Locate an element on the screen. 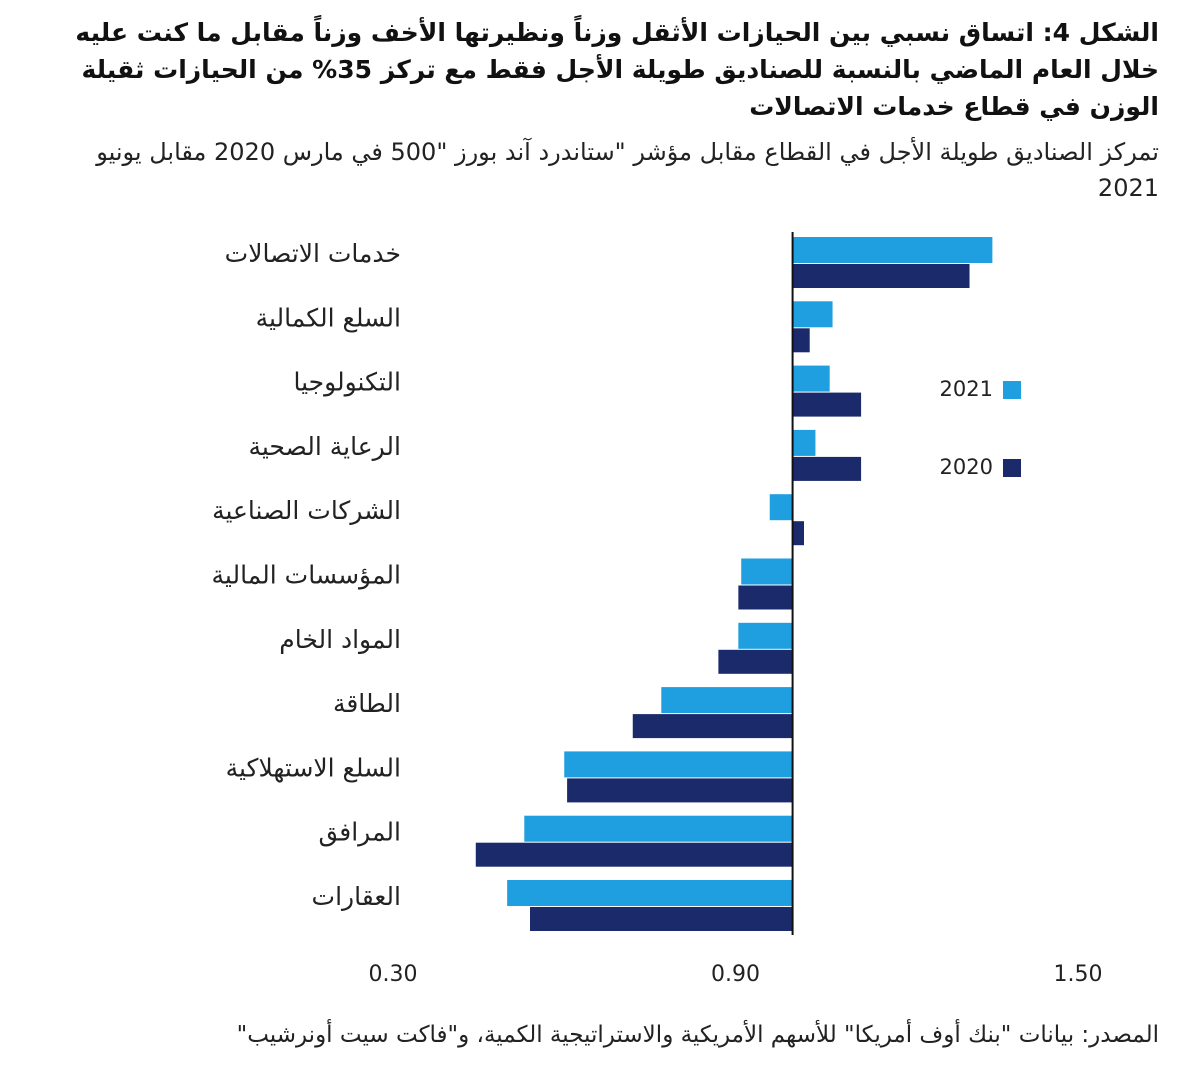 This screenshot has width=1201, height=1085. legend-label: 2021 is located at coordinates (966, 389).